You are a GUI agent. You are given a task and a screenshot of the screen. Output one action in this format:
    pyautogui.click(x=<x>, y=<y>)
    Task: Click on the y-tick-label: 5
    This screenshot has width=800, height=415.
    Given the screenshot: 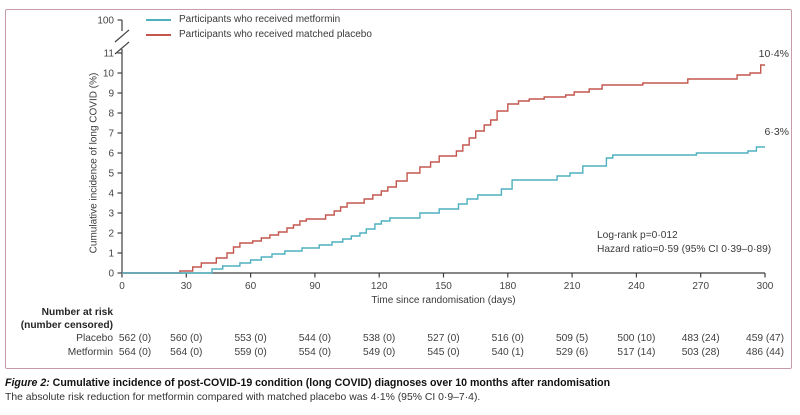 What is the action you would take?
    pyautogui.click(x=111, y=174)
    